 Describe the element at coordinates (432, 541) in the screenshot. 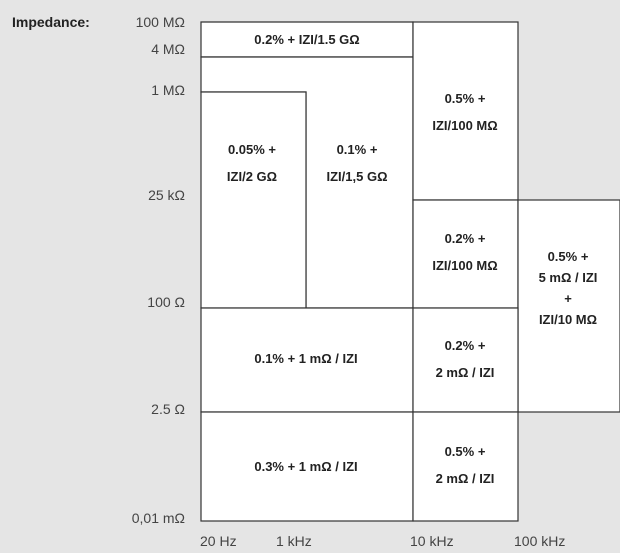

I see `x-tick-label: 10 kHz` at that location.